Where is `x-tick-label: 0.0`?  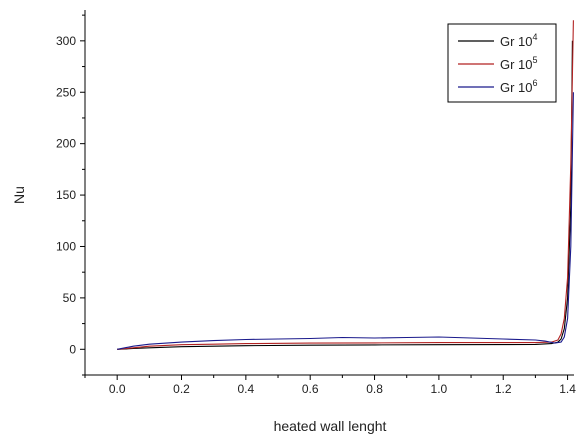 x-tick-label: 0.0 is located at coordinates (117, 389).